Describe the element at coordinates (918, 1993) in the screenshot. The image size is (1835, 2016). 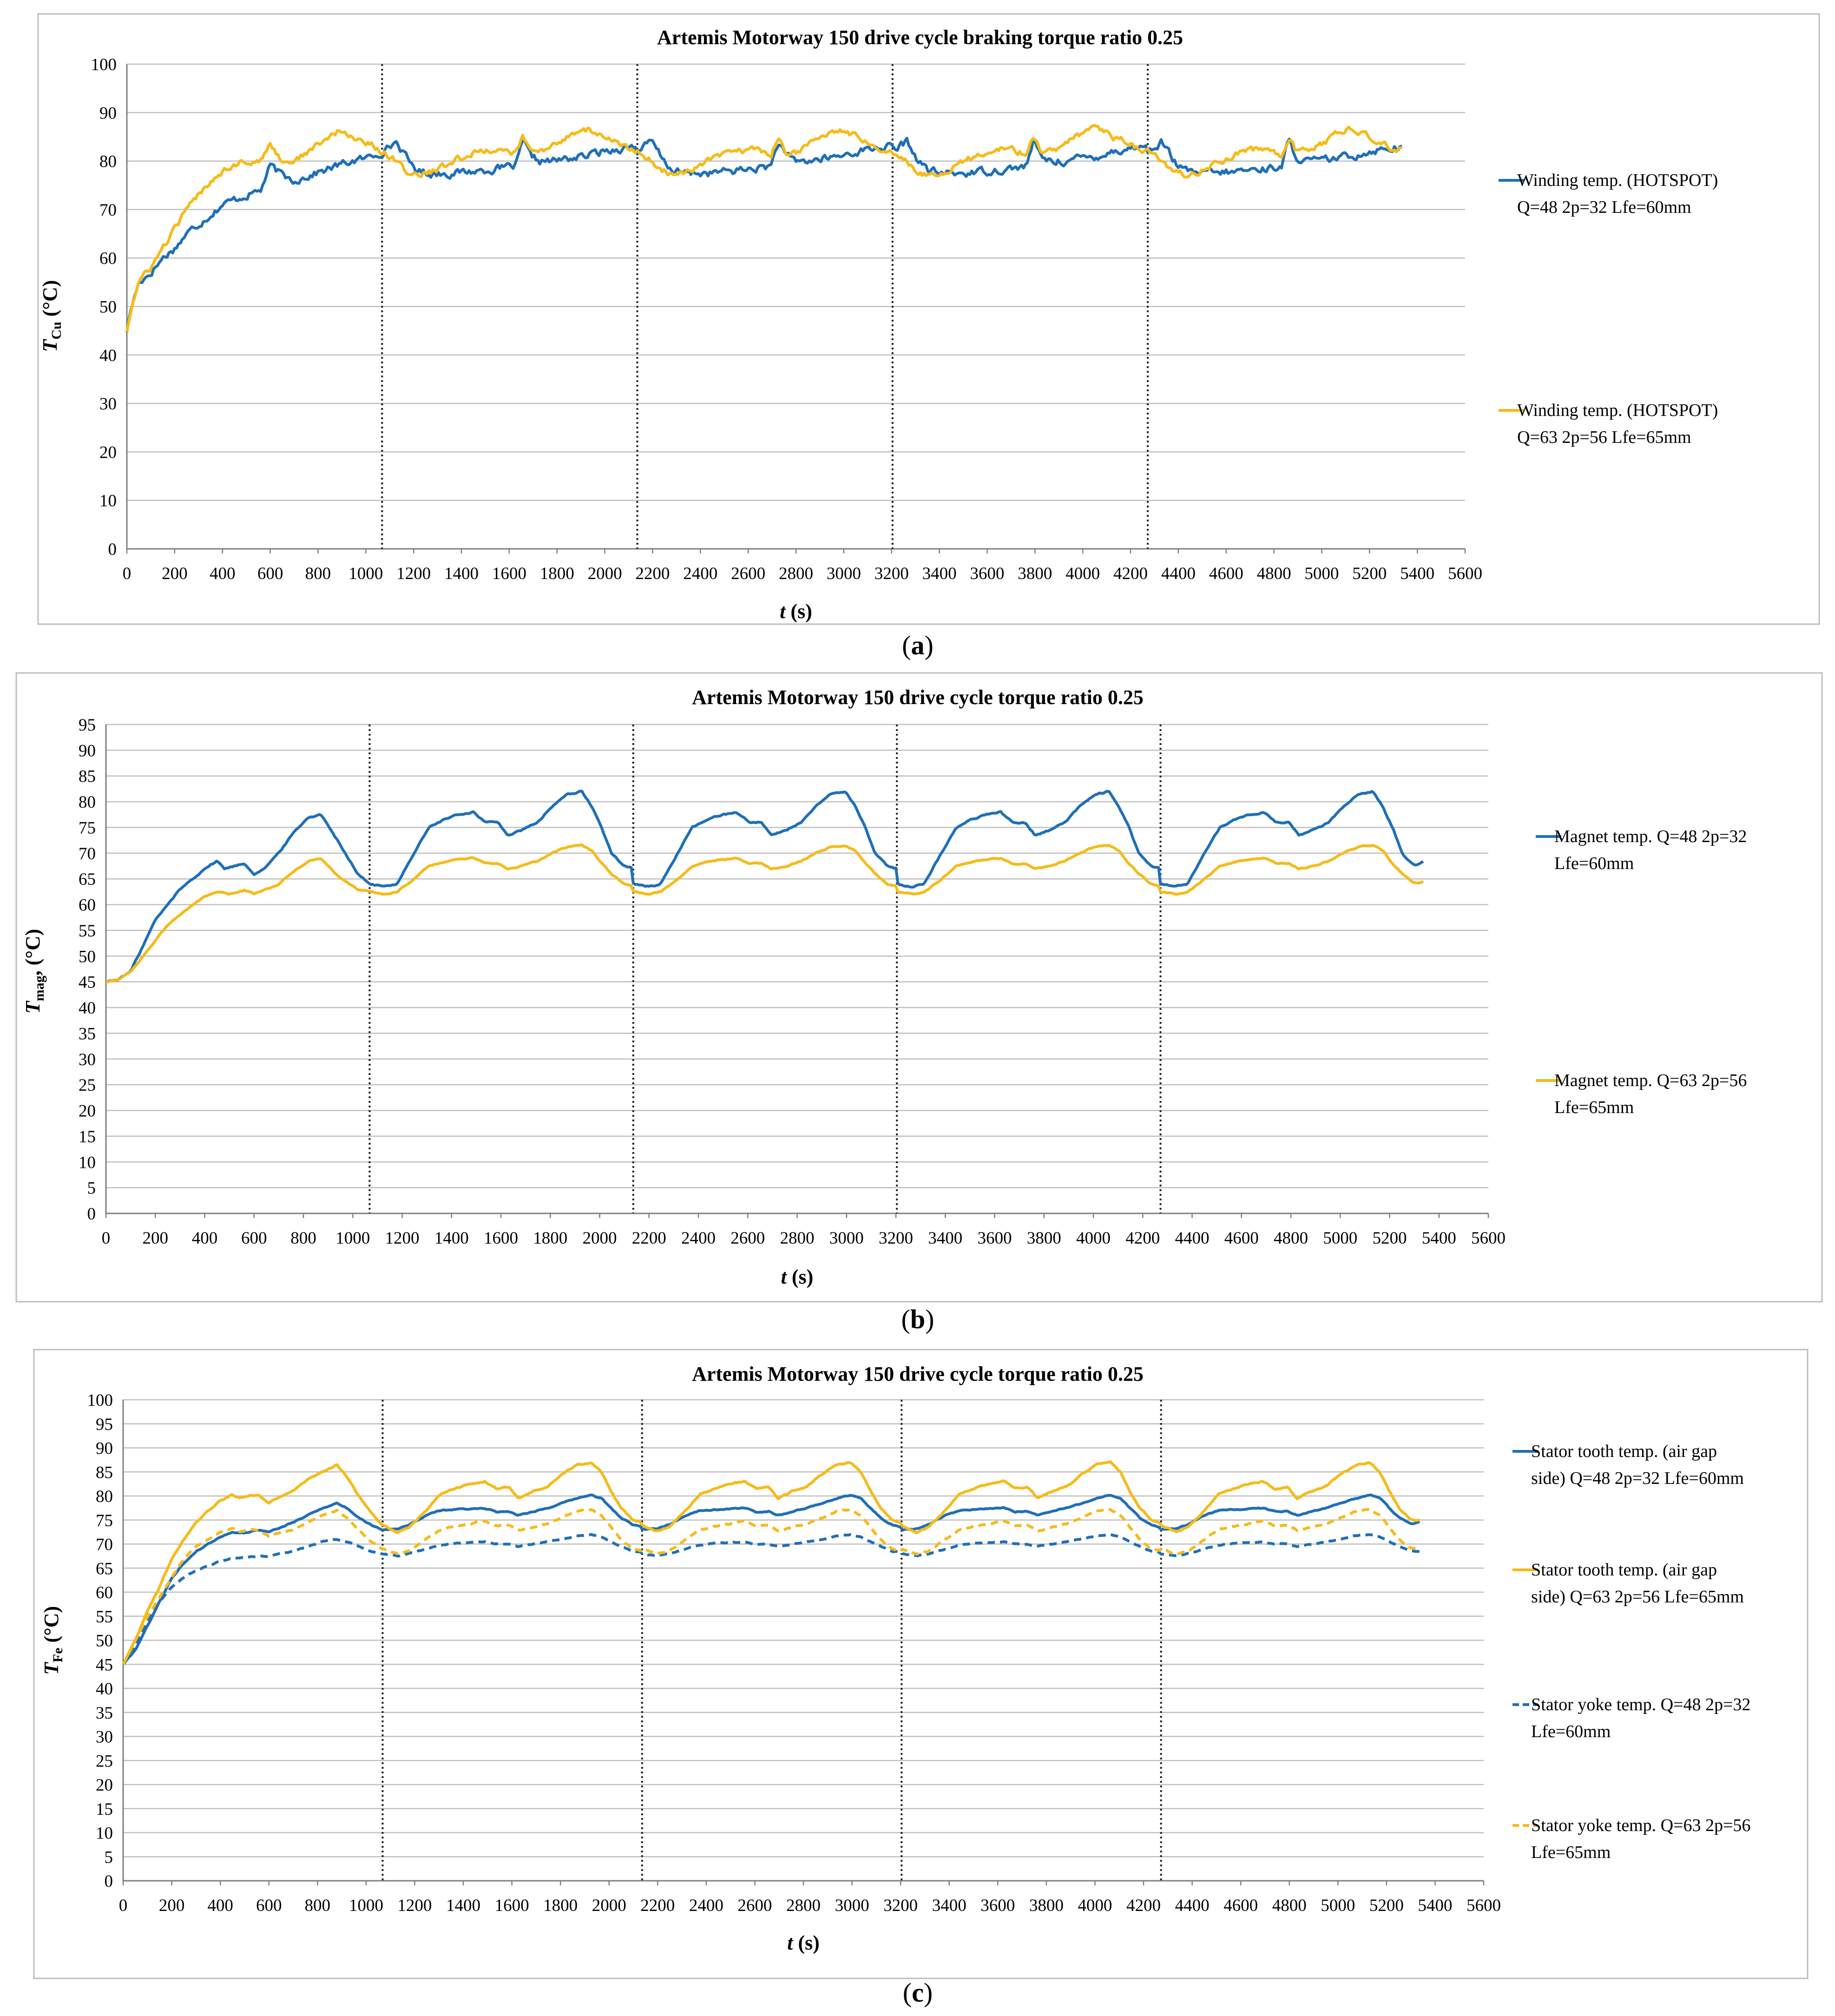
I see `panel-label-letter: c` at that location.